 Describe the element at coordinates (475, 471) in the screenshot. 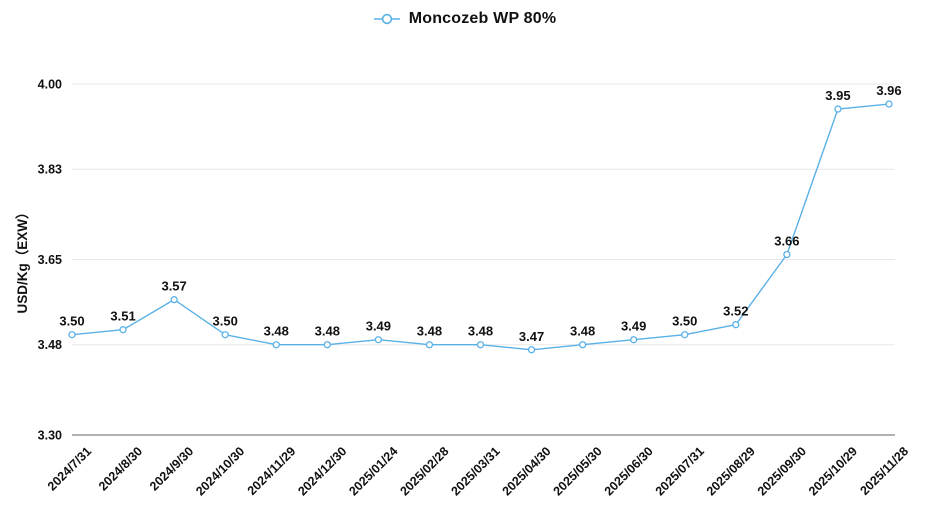

I see `x-axis-tick-label: 2025/03/31` at that location.